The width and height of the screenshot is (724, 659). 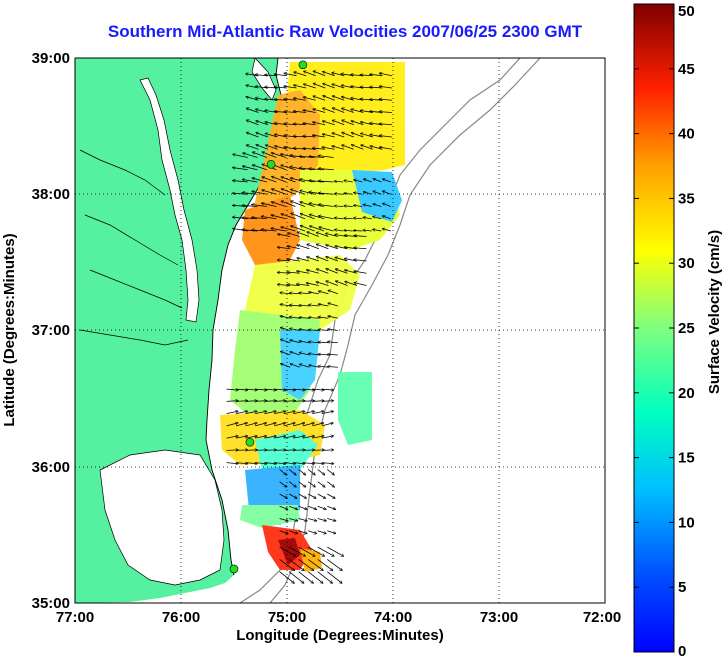 I want to click on y-tick-label: 38:00, so click(x=51, y=194).